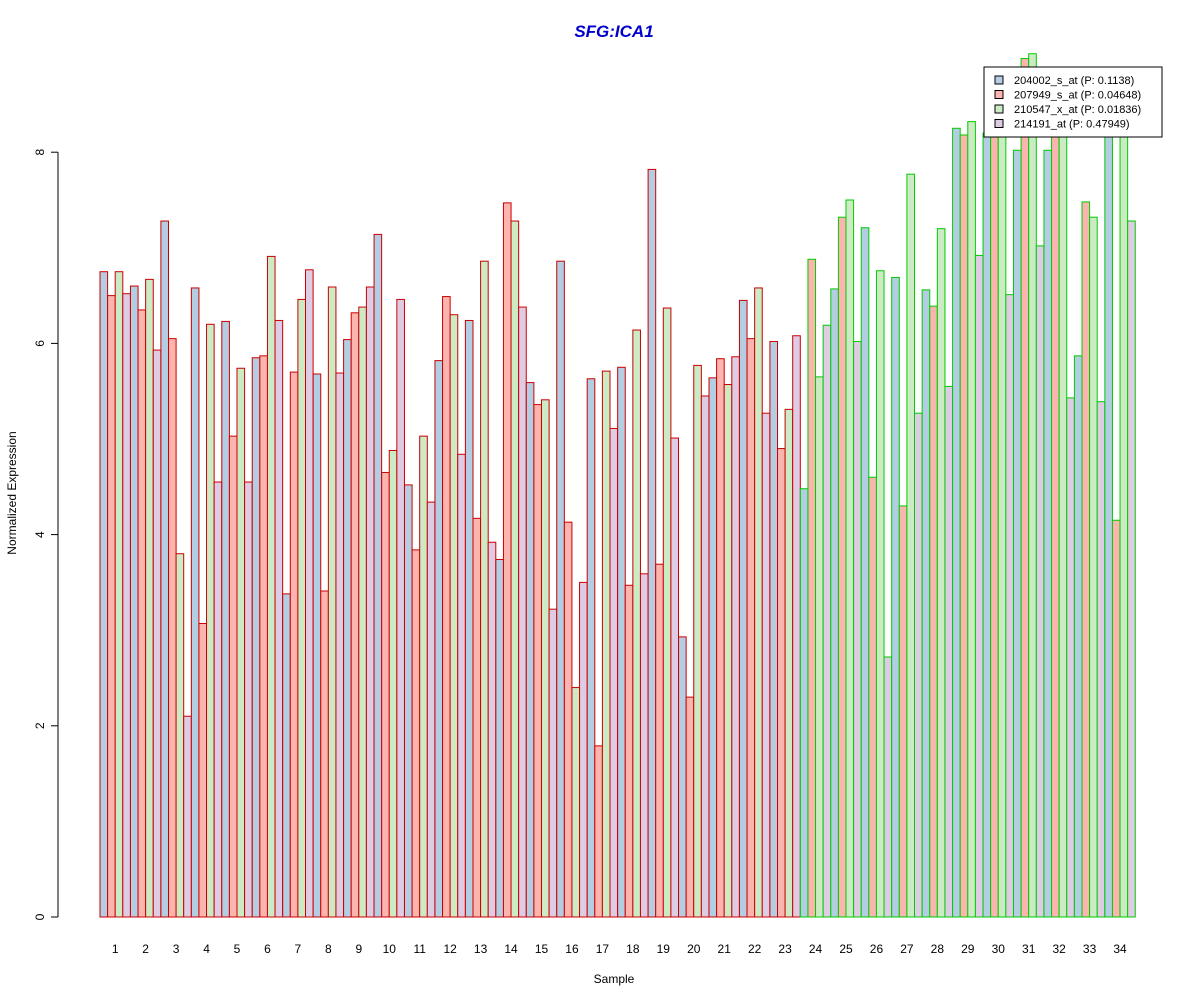 This screenshot has height=1000, width=1200. I want to click on x-tick-label: 5, so click(237, 949).